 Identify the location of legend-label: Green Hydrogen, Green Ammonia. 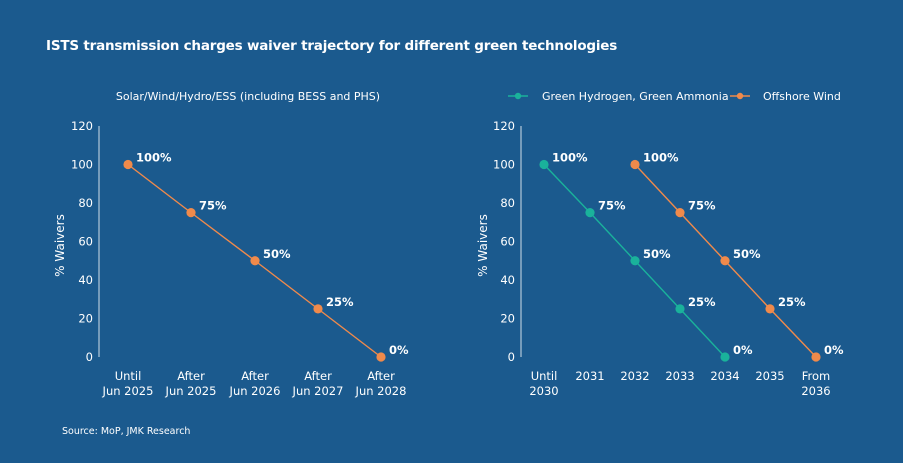
(635, 96).